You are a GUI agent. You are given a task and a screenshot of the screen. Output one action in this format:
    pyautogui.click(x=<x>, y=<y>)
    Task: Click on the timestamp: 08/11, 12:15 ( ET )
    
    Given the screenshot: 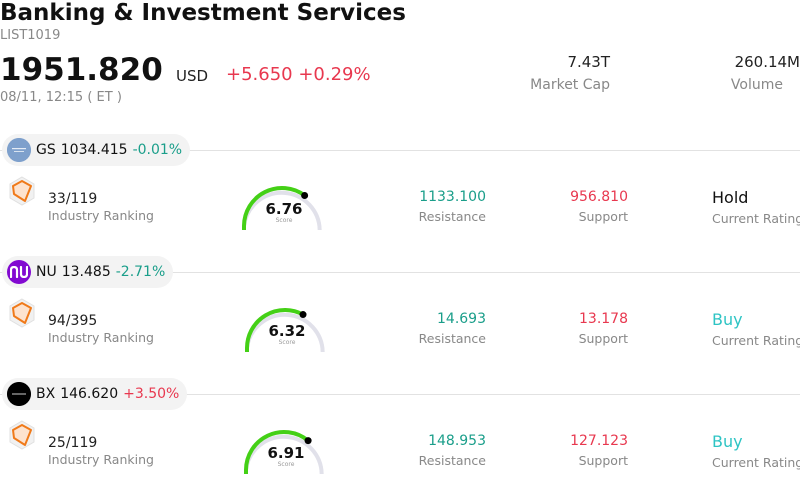 What is the action you would take?
    pyautogui.click(x=61, y=97)
    